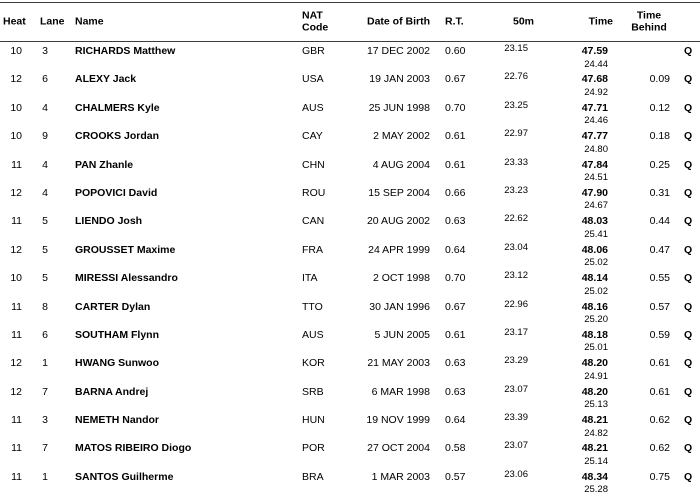  I want to click on reaction-time-cell: 0.70, so click(455, 107).